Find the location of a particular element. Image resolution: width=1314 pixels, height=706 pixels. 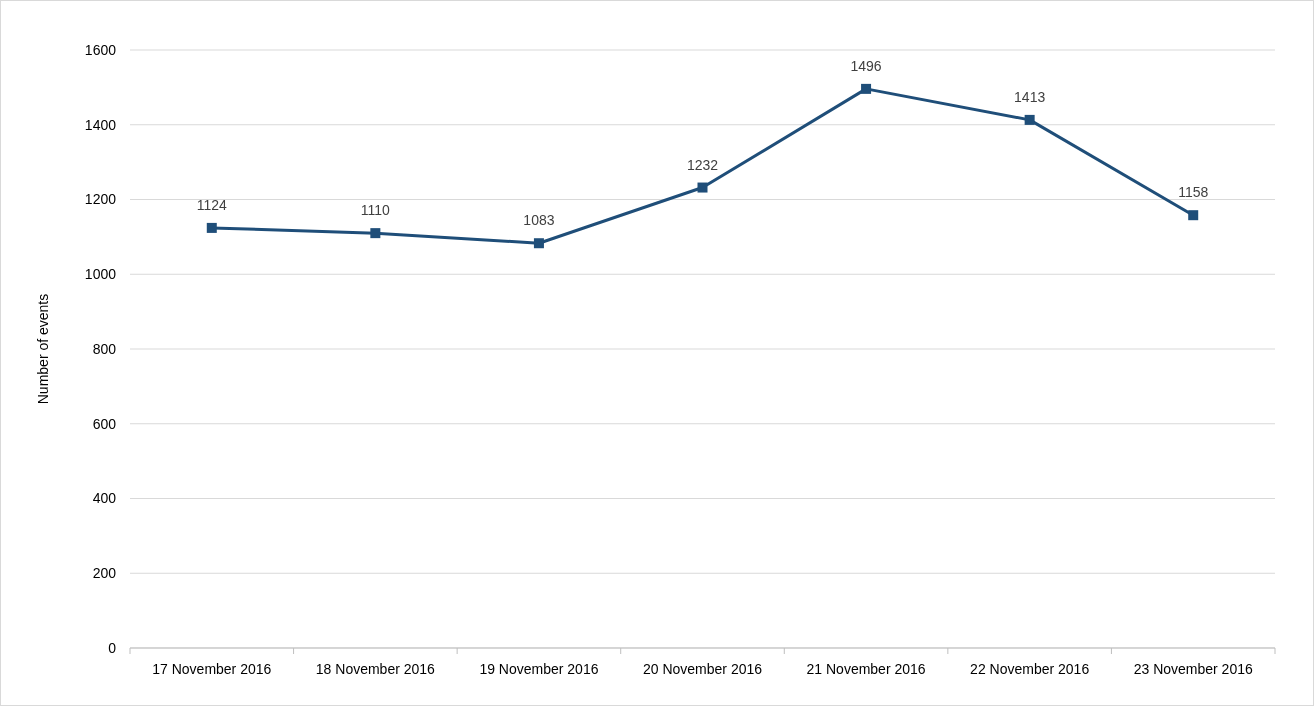

y-tick-label: 1400 is located at coordinates (100, 124).